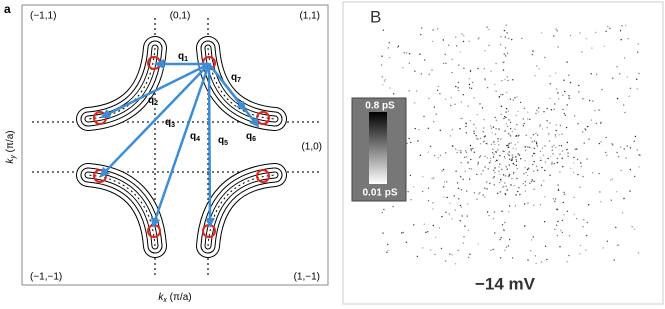 The width and height of the screenshot is (665, 309). Describe the element at coordinates (249, 136) in the screenshot. I see `q-base: q` at that location.